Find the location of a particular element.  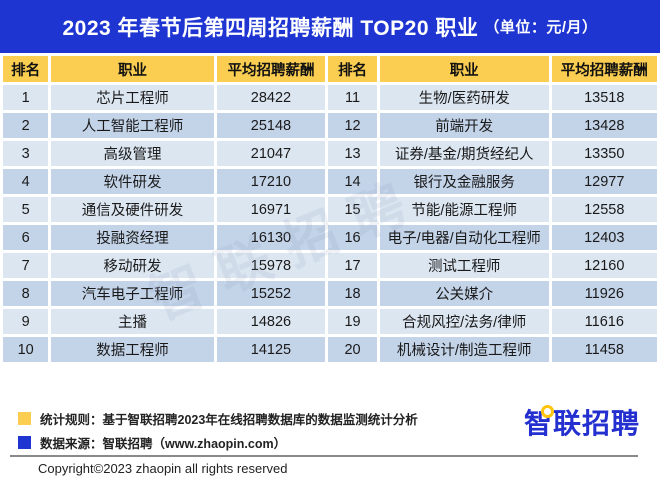

zhaopin-logo: 智联招聘 is located at coordinates (582, 424).